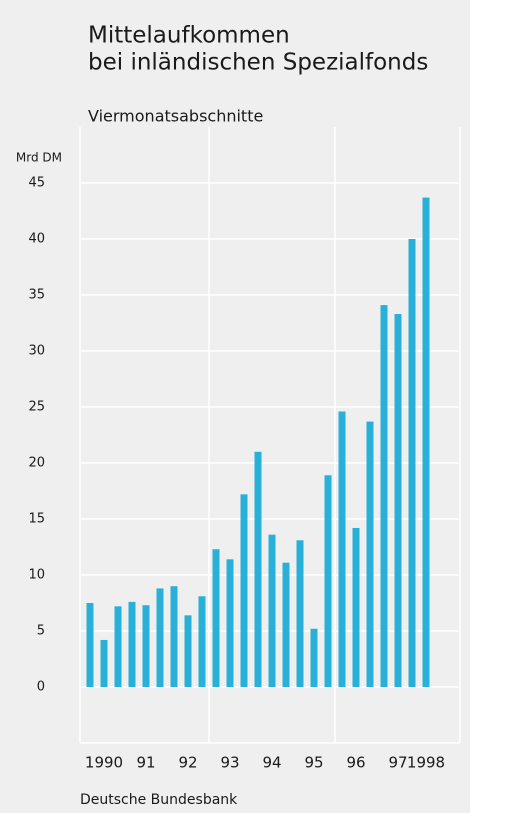 The height and width of the screenshot is (813, 520). What do you see at coordinates (41, 631) in the screenshot?
I see `y-tick-label: 5` at bounding box center [41, 631].